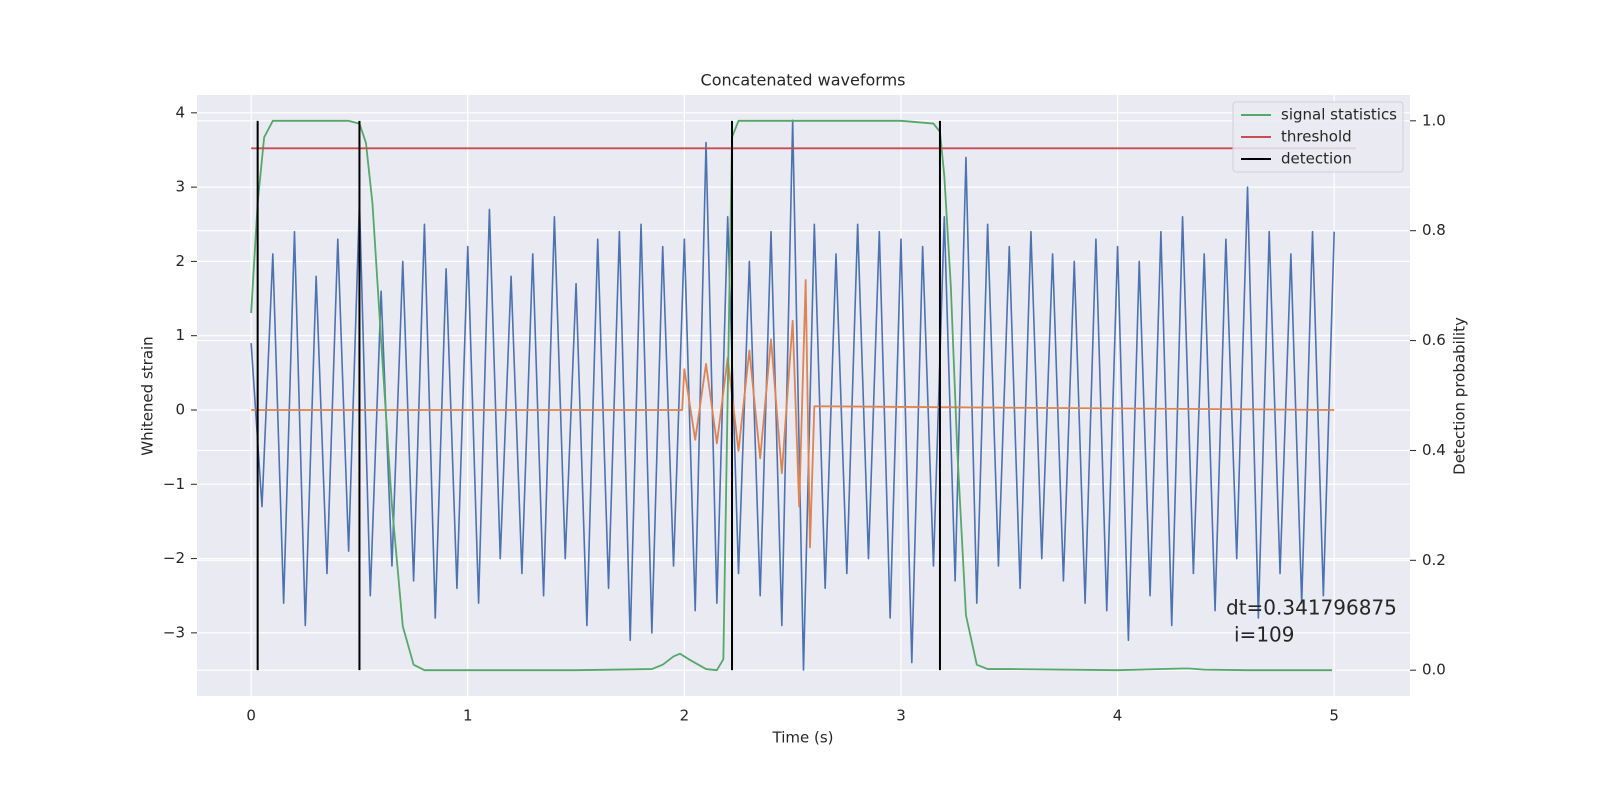  Describe the element at coordinates (148, 395) in the screenshot. I see `y-axis-label: Whitened strain` at that location.